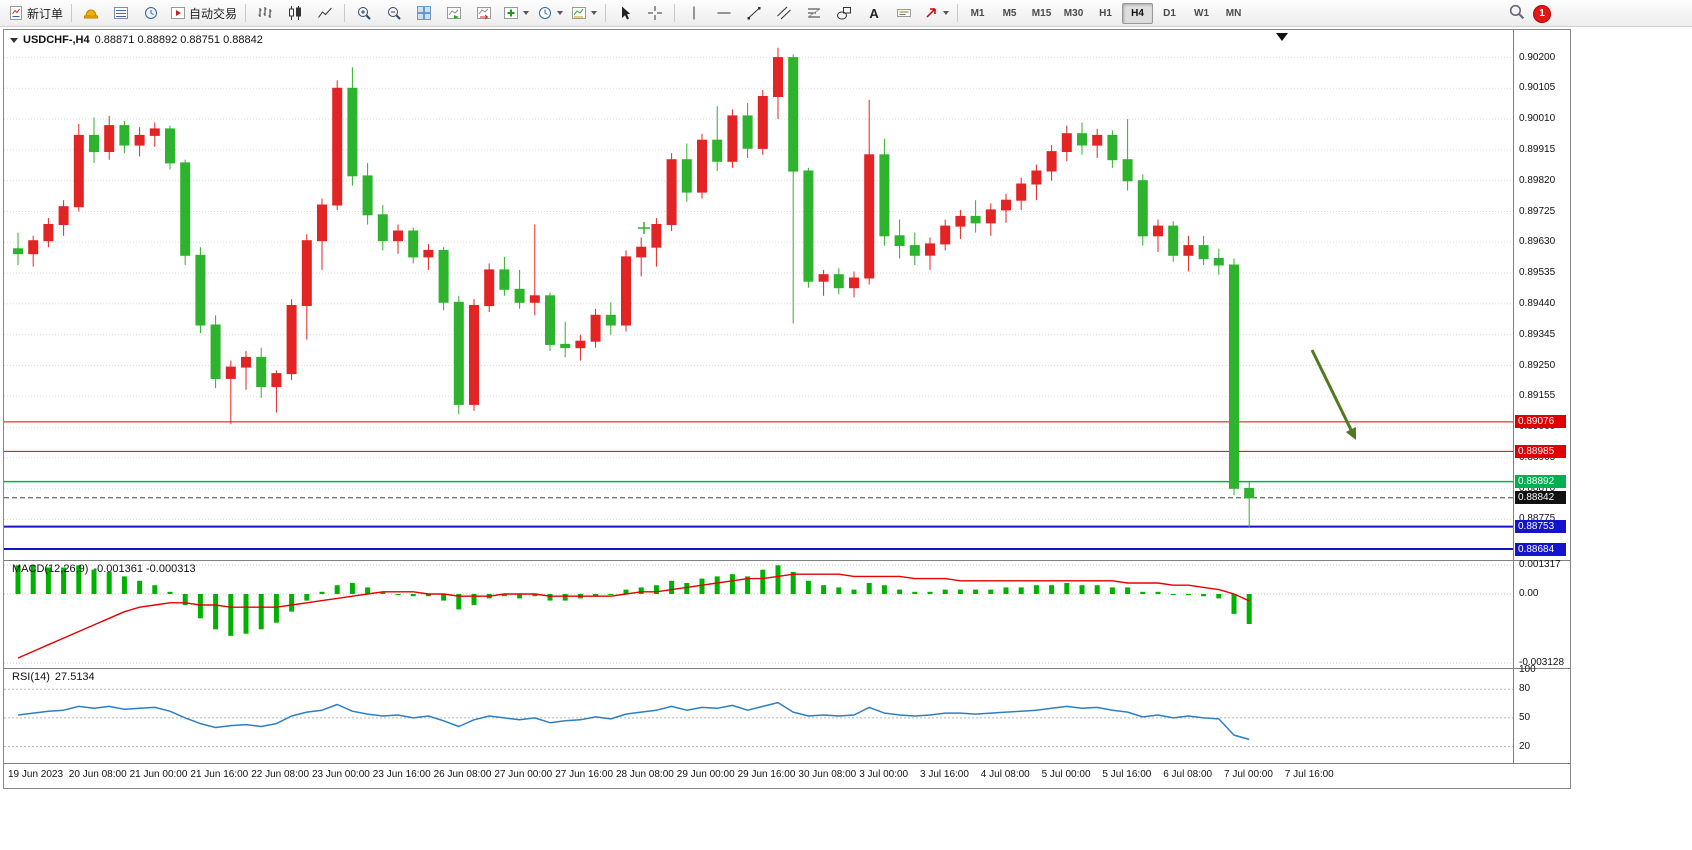  I want to click on auto-trading-button: 自动交易, so click(203, 13).